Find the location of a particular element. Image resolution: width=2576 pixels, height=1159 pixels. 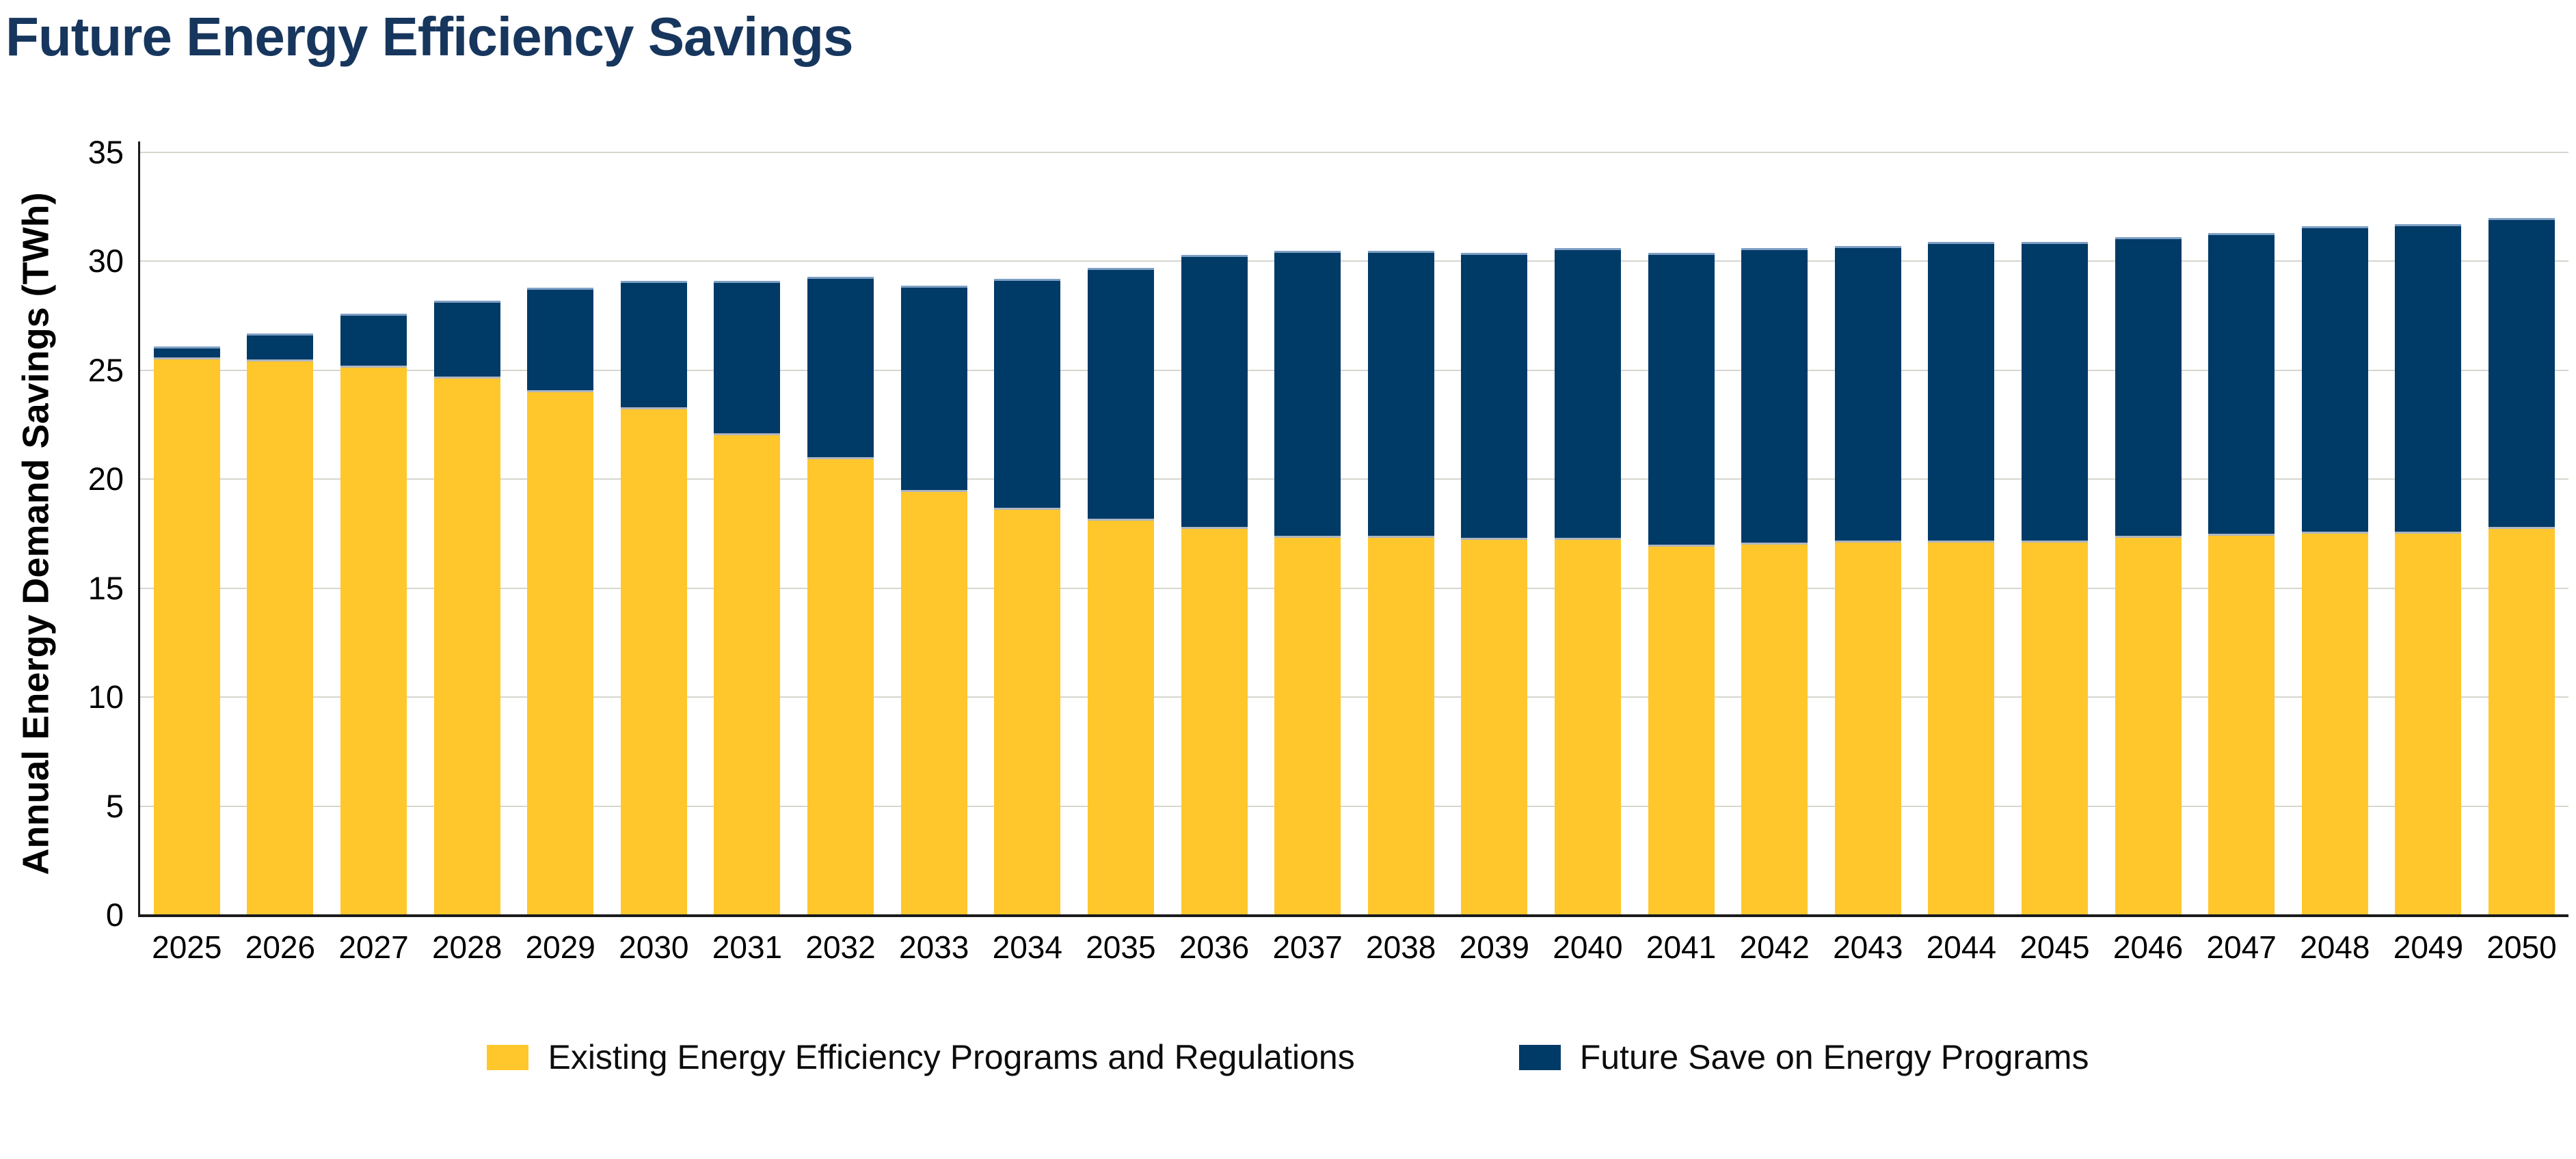

x-tick-label-2040: 2040 is located at coordinates (1588, 947).